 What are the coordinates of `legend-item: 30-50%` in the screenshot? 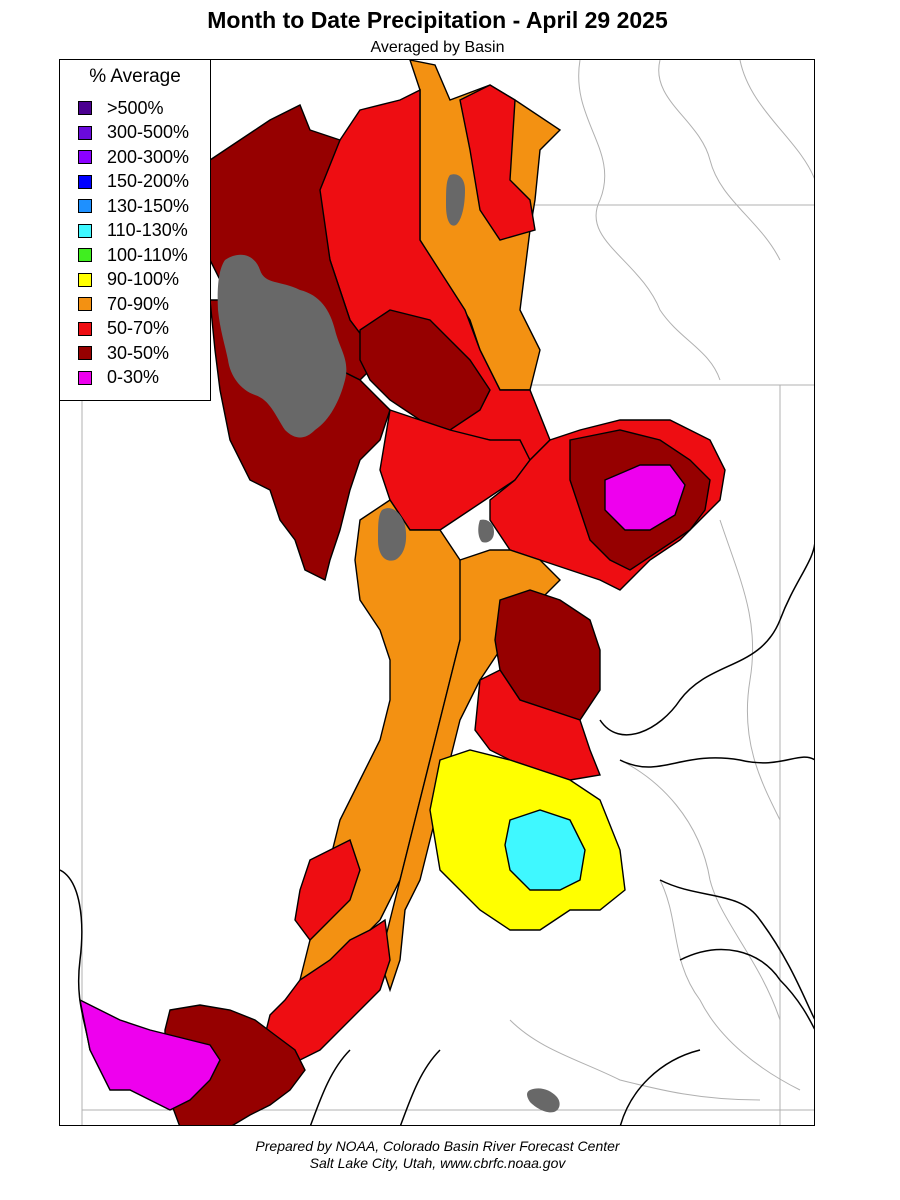 It's located at (123, 353).